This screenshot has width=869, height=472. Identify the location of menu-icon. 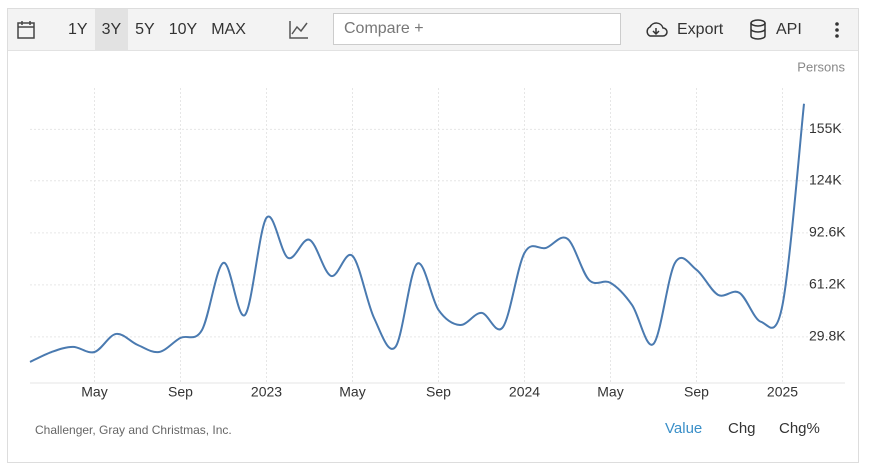
(837, 30).